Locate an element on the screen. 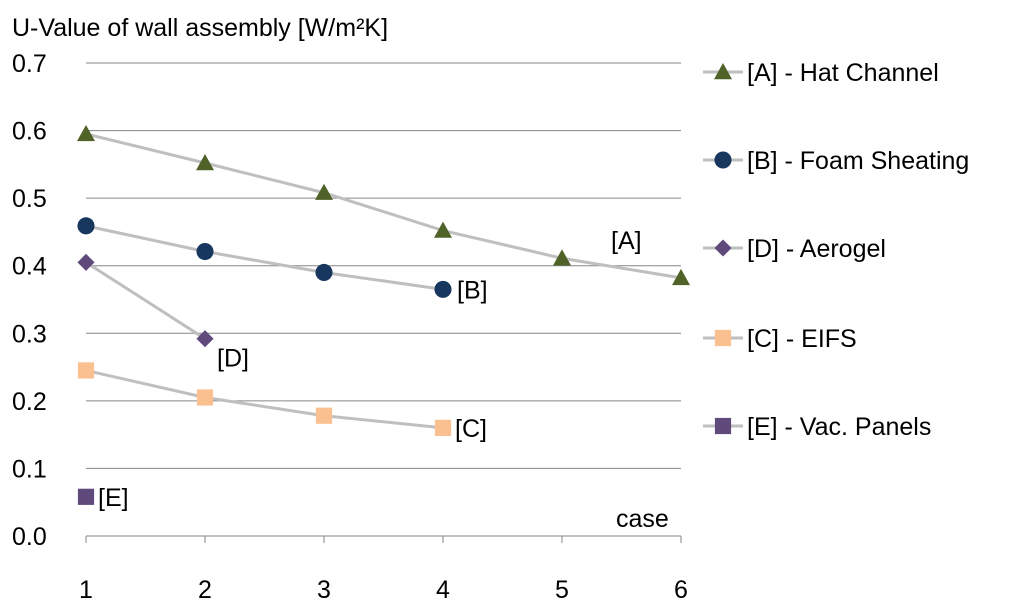 This screenshot has width=1013, height=601. legend-marker-b is located at coordinates (723, 160).